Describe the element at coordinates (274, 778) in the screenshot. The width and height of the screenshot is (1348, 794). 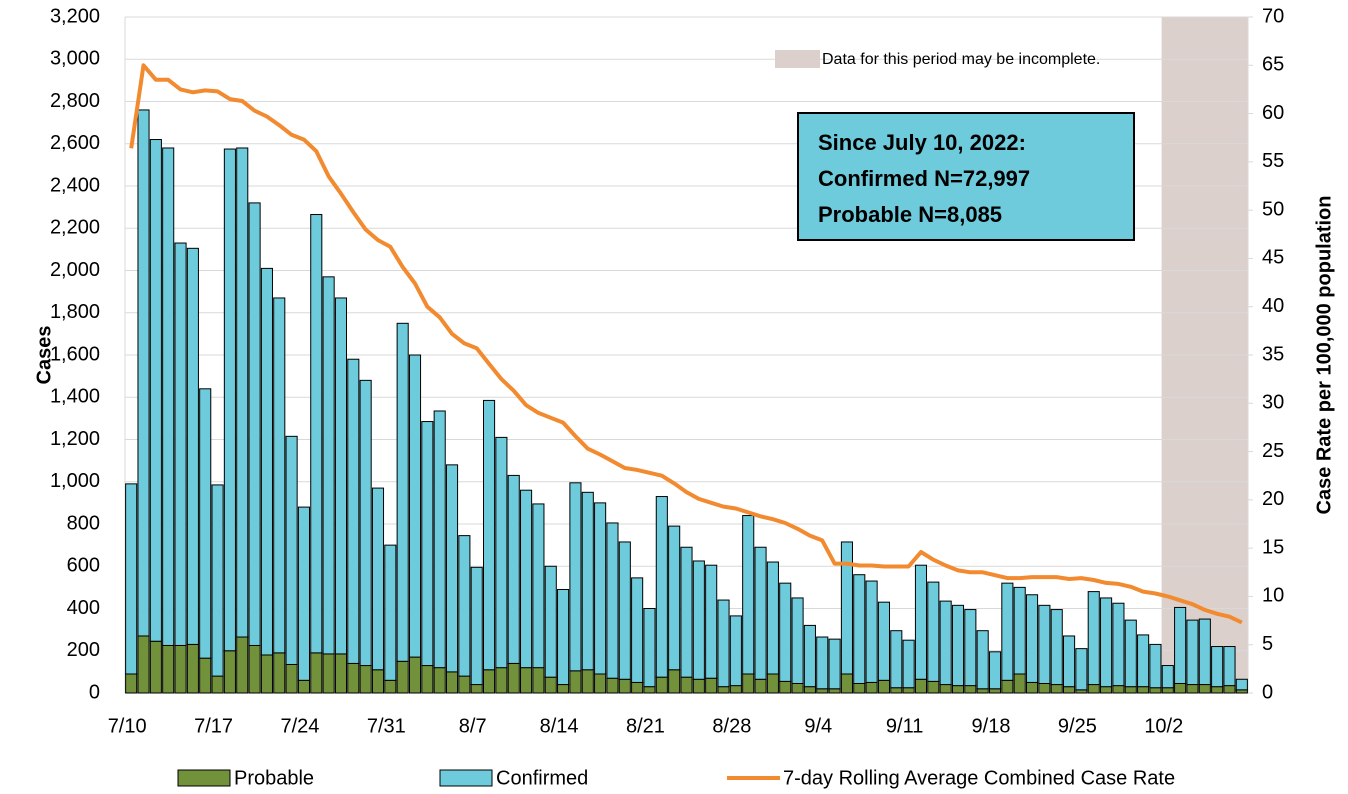
I see `legend-label: Probable` at that location.